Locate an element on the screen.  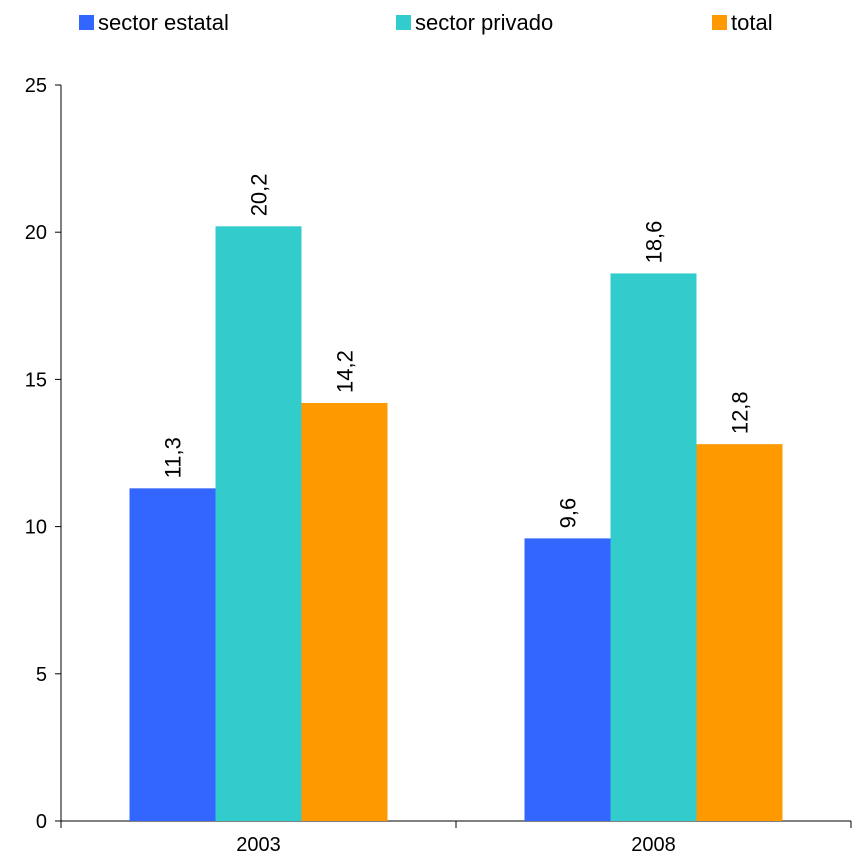
x-tick-label: 2003 is located at coordinates (258, 845).